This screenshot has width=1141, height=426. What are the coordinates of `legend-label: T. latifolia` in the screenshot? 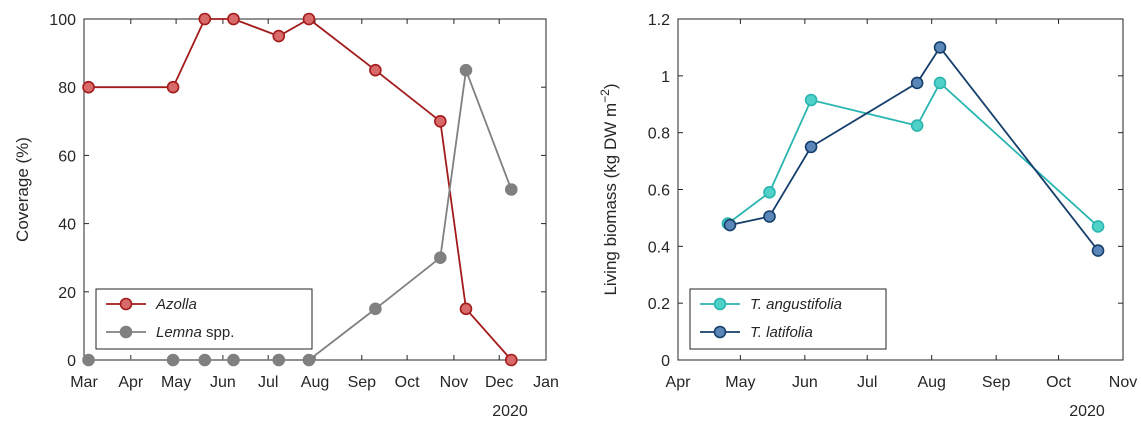 It's located at (781, 332).